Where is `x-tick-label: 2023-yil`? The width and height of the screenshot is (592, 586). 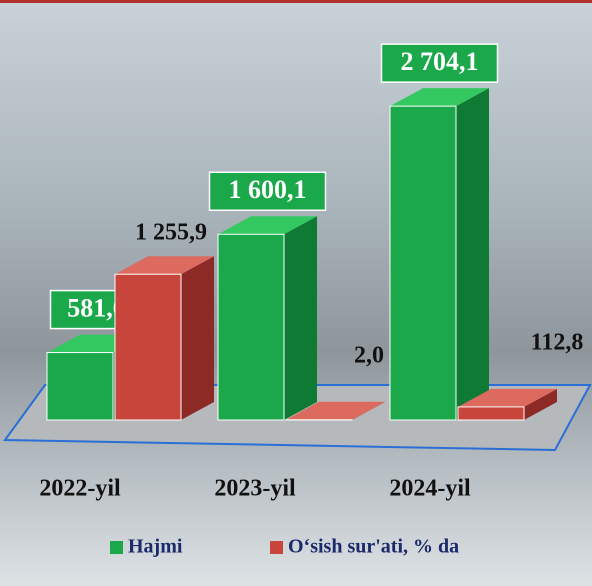 x-tick-label: 2023-yil is located at coordinates (255, 489).